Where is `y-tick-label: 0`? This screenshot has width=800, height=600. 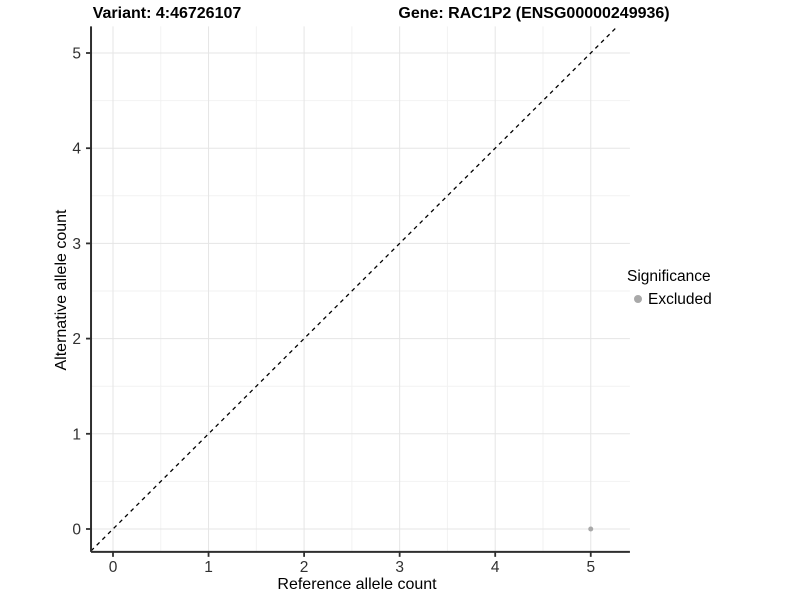 y-tick-label: 0 is located at coordinates (76, 530).